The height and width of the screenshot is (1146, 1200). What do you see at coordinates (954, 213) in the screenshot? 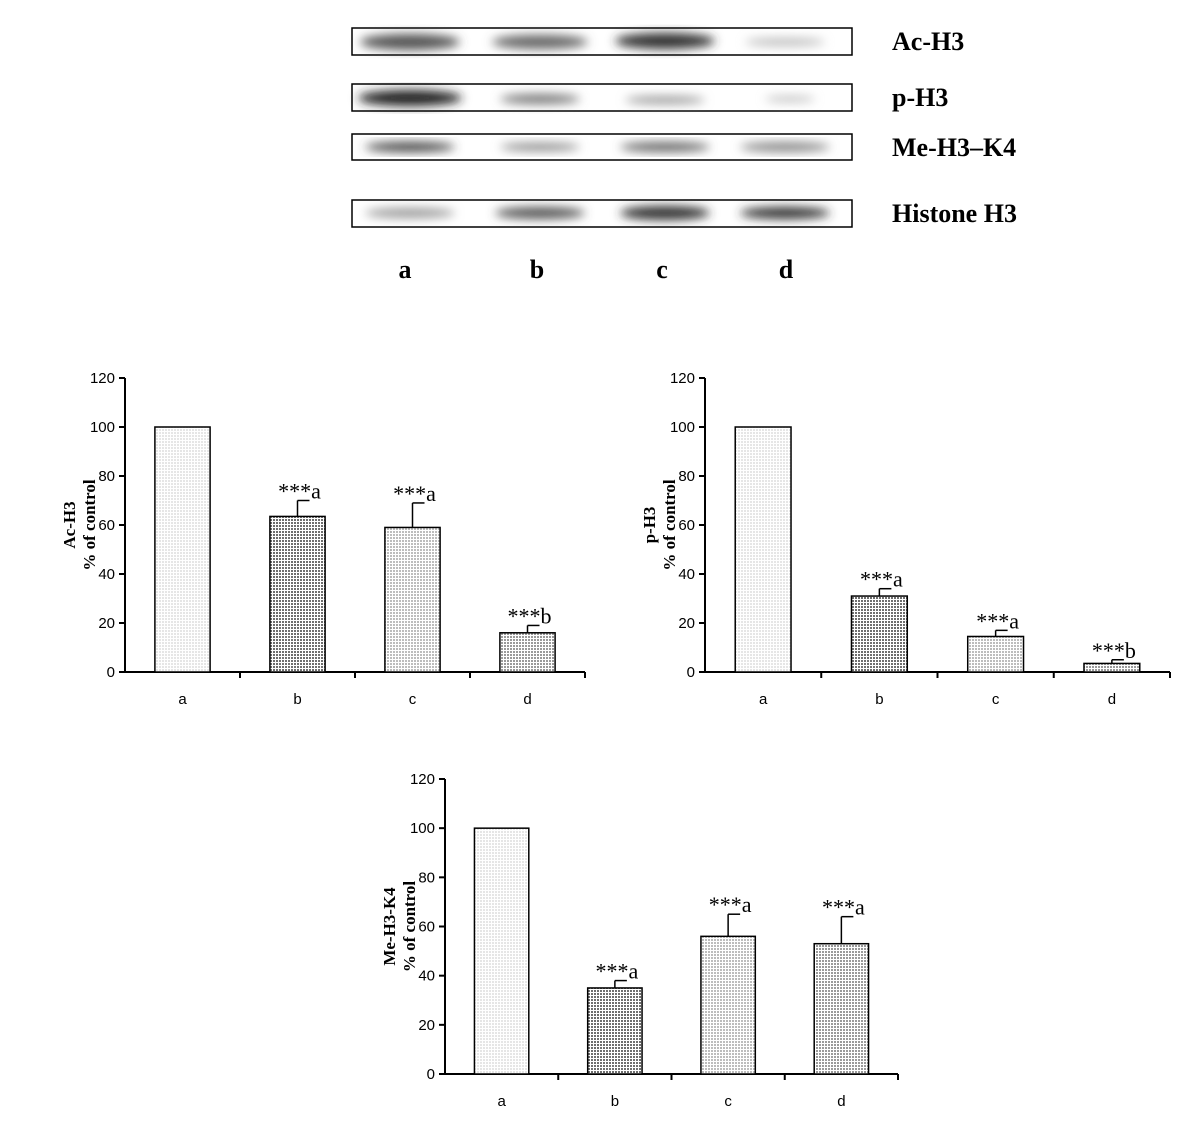
I see `blot-row-label: Histone H3` at bounding box center [954, 213].